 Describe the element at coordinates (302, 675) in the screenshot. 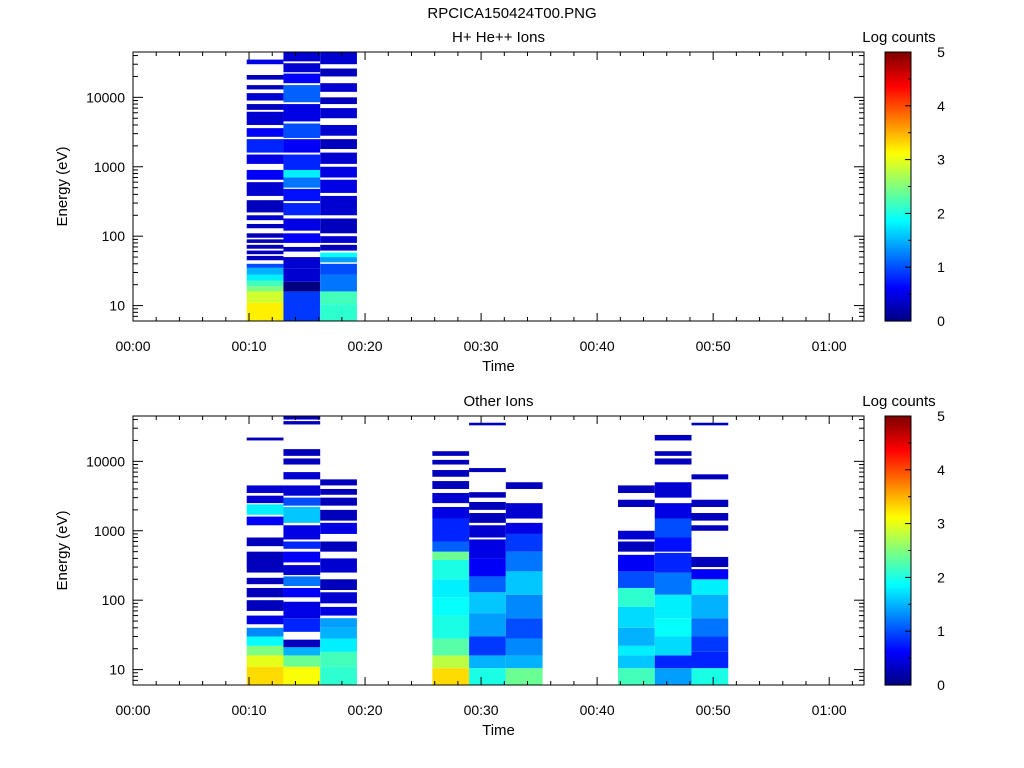

I see `p2-data-cell-c1-b0` at that location.